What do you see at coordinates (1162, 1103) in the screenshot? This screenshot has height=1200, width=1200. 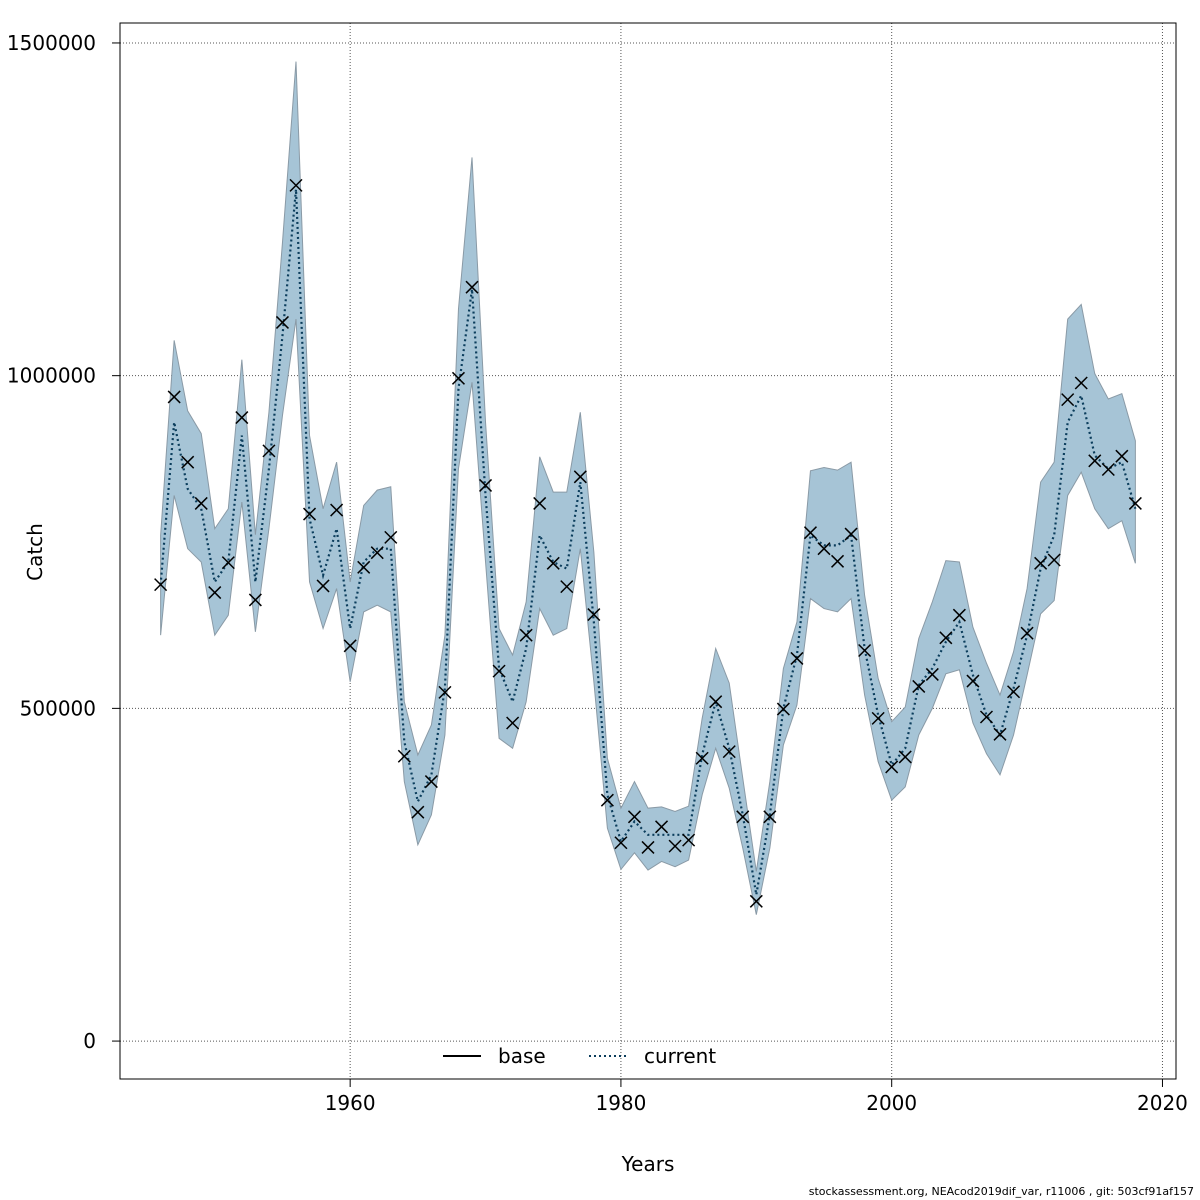 I see `x-tick-label: 2020` at bounding box center [1162, 1103].